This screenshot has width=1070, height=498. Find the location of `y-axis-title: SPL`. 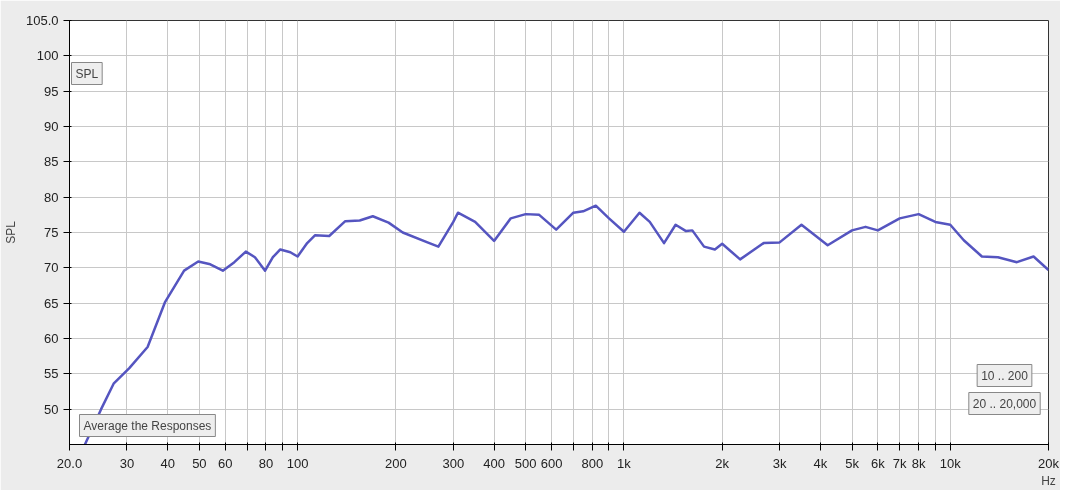

y-axis-title: SPL is located at coordinates (10, 232).